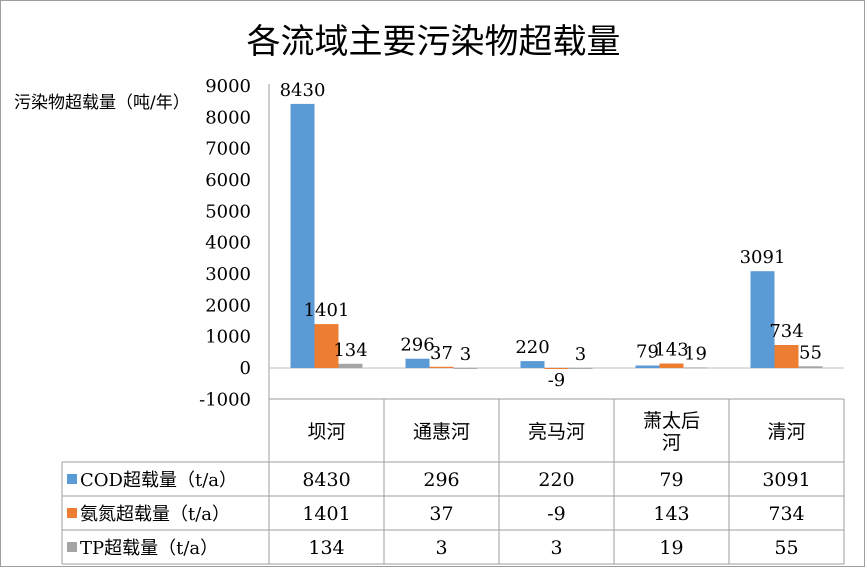 The width and height of the screenshot is (867, 569). Describe the element at coordinates (149, 548) in the screenshot. I see `legend-label: TP超载量（t/a）` at that location.